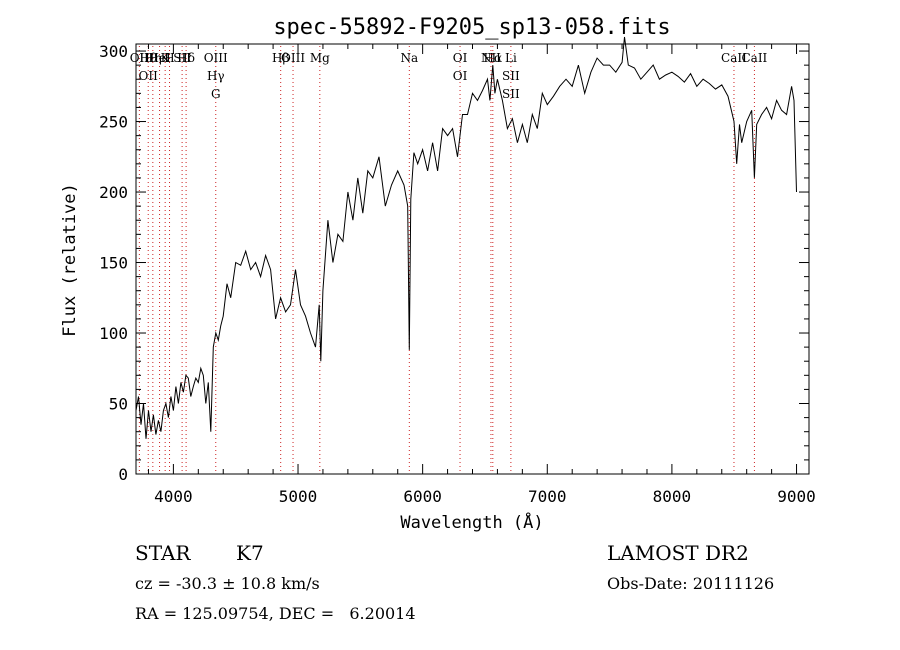 The image size is (900, 650). Describe the element at coordinates (493, 58) in the screenshot. I see `line-marker-label: Hα` at that location.